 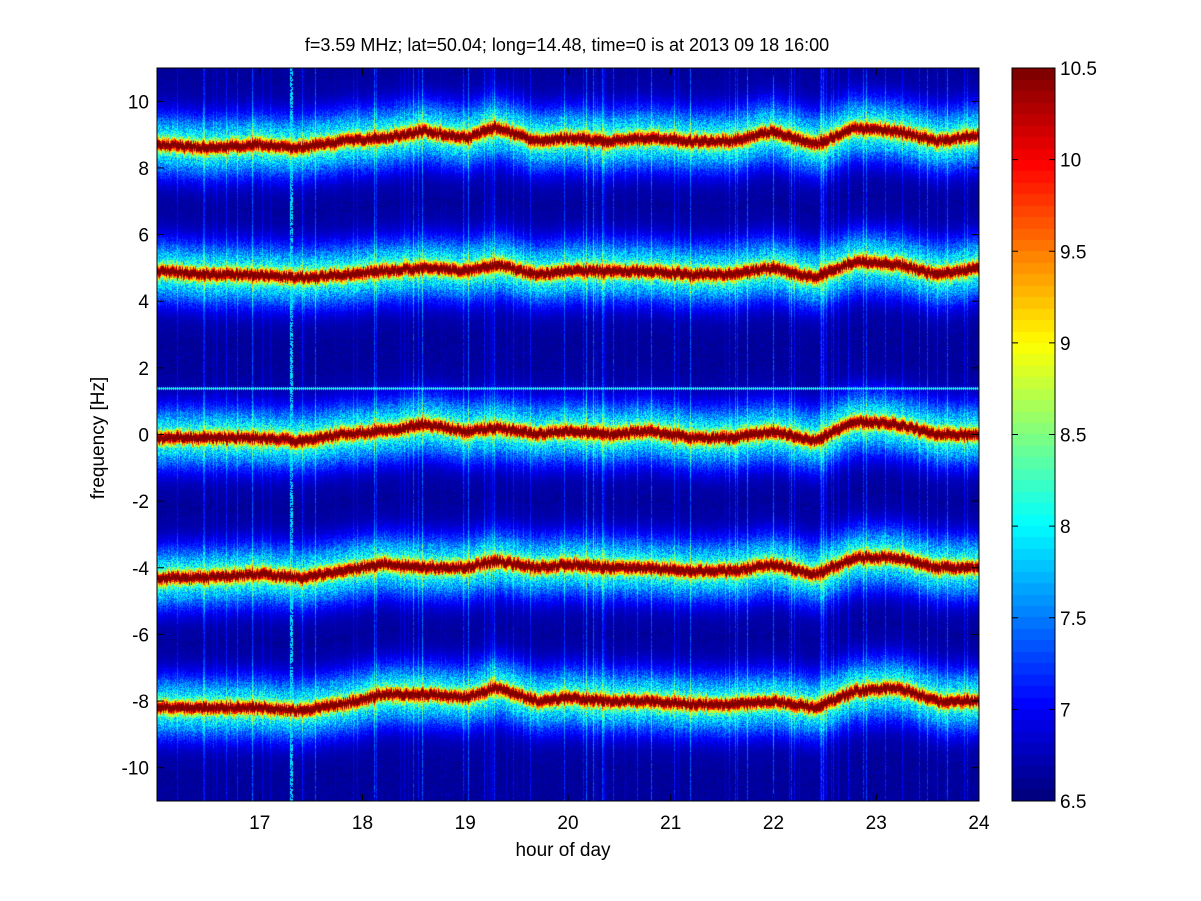 I want to click on y-tick-label: 2, so click(x=143, y=369).